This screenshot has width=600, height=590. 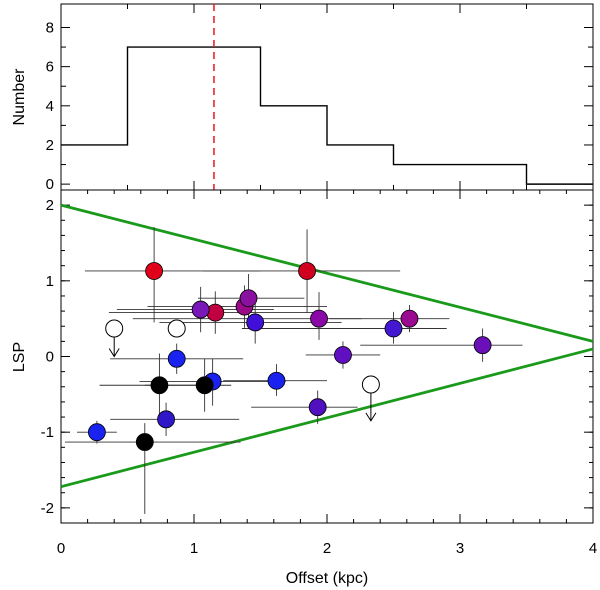 What do you see at coordinates (50, 145) in the screenshot?
I see `hist-ytick-label: 2` at bounding box center [50, 145].